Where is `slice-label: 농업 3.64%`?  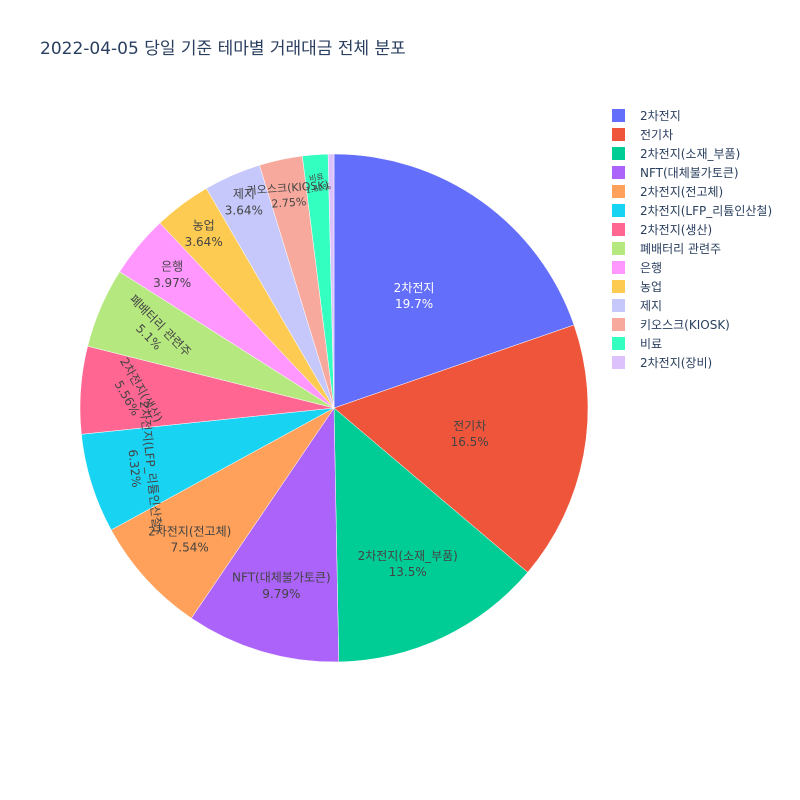 slice-label: 농업 3.64% is located at coordinates (204, 234).